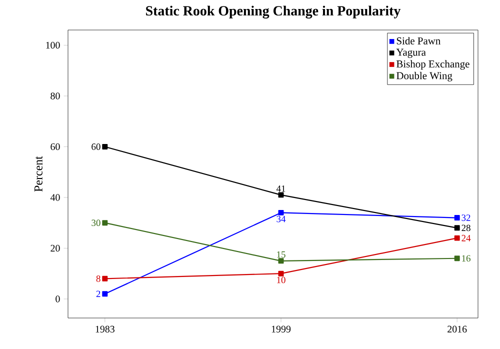  What do you see at coordinates (281, 329) in the screenshot?
I see `x-tick-label: 1999` at bounding box center [281, 329].